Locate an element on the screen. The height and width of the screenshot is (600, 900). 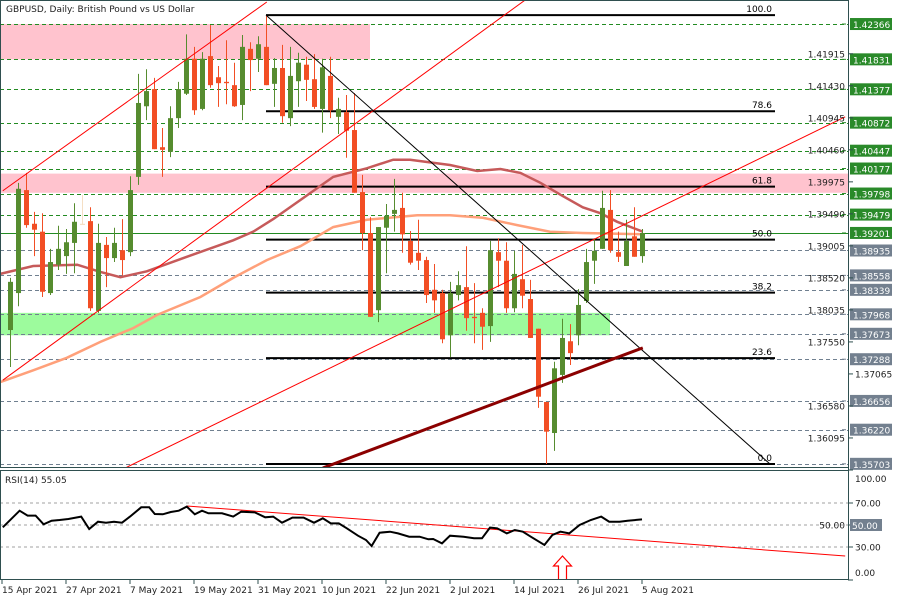
fib-level-label: 61.8 is located at coordinates (762, 182).